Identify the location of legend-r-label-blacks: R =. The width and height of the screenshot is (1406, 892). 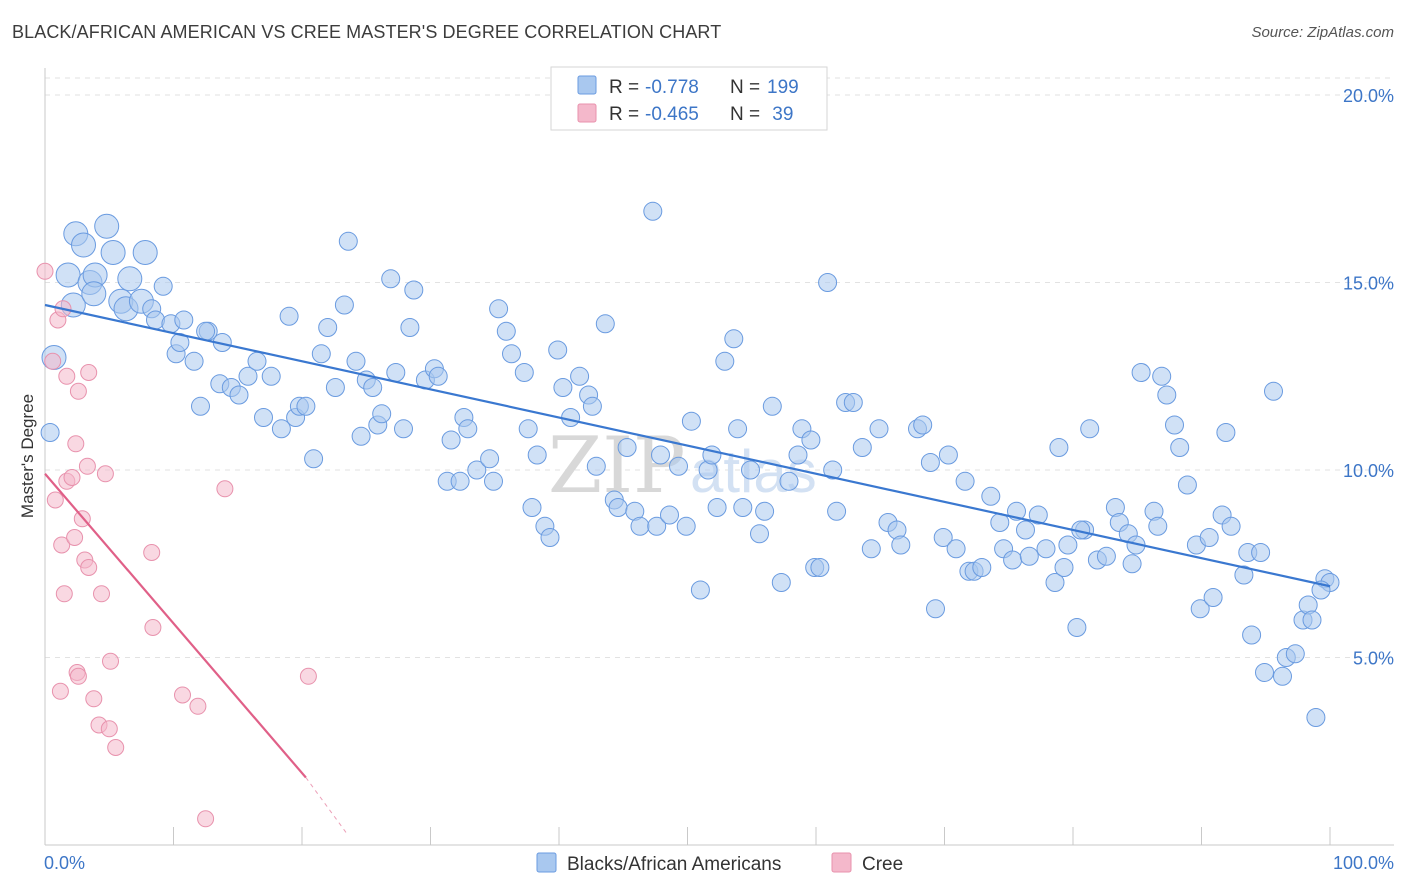
(626, 87).